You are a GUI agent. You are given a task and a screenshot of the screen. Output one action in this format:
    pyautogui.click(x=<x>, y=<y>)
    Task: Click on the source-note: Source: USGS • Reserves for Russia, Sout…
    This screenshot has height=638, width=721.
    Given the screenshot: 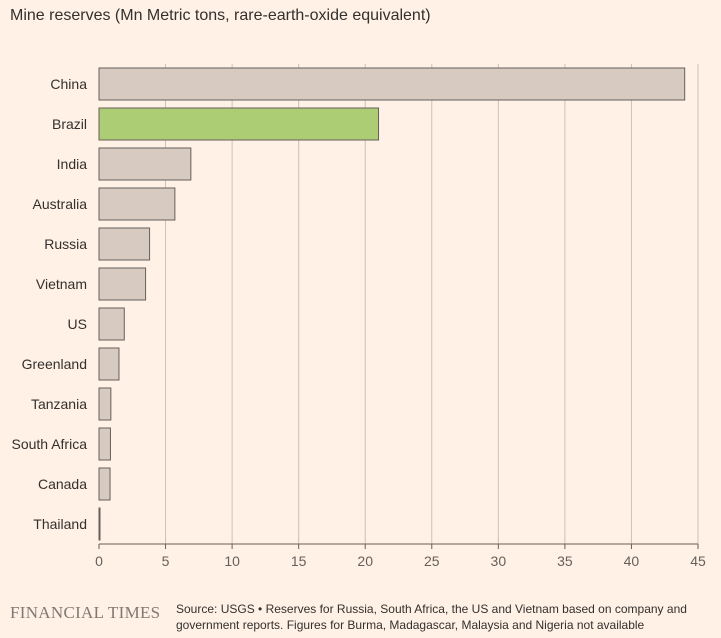 What is the action you would take?
    pyautogui.click(x=431, y=617)
    